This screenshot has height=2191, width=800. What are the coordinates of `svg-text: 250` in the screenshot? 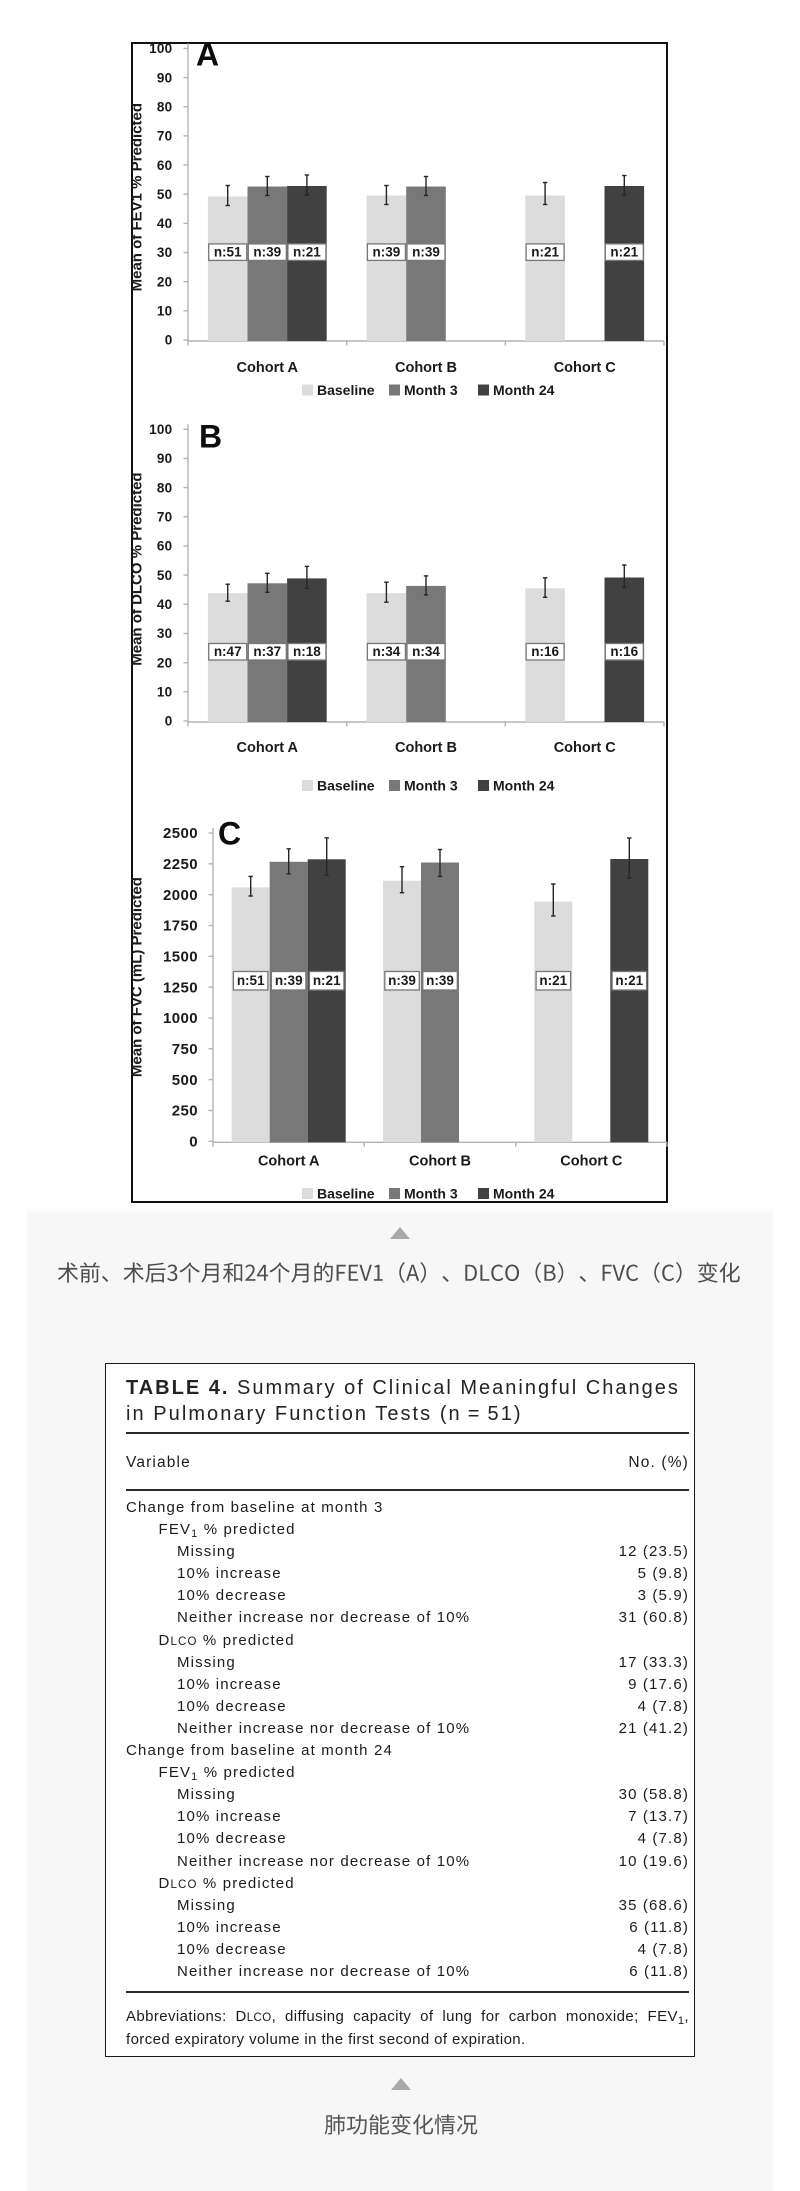 It's located at (185, 1111).